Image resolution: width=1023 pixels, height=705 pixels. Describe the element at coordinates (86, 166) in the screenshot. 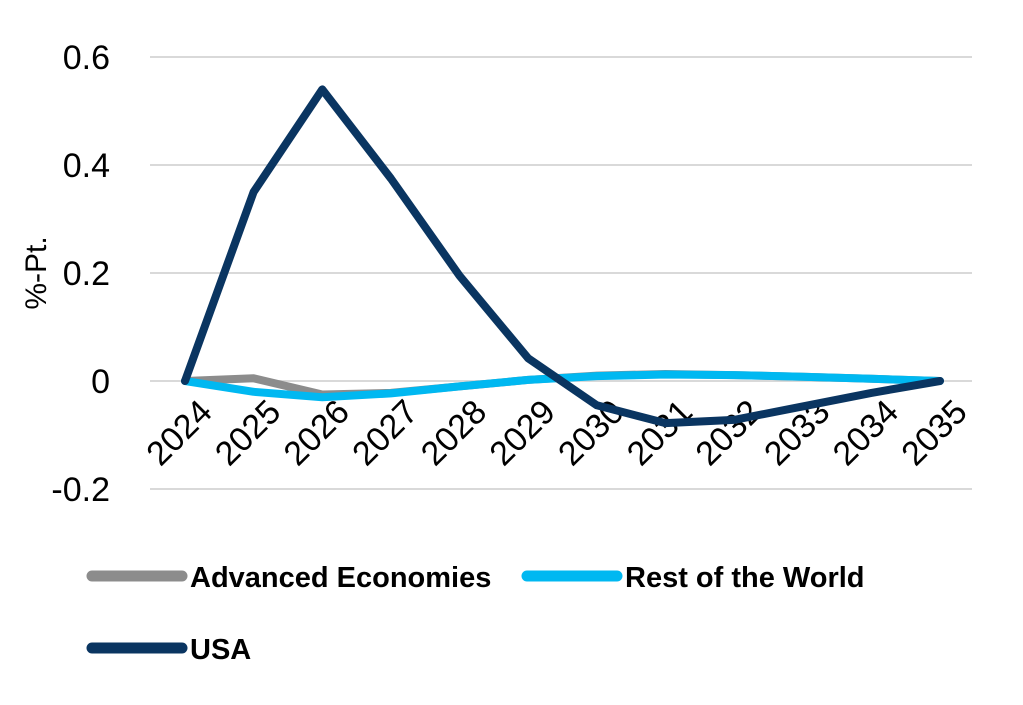

I see `y-tick-label: 0.4` at that location.